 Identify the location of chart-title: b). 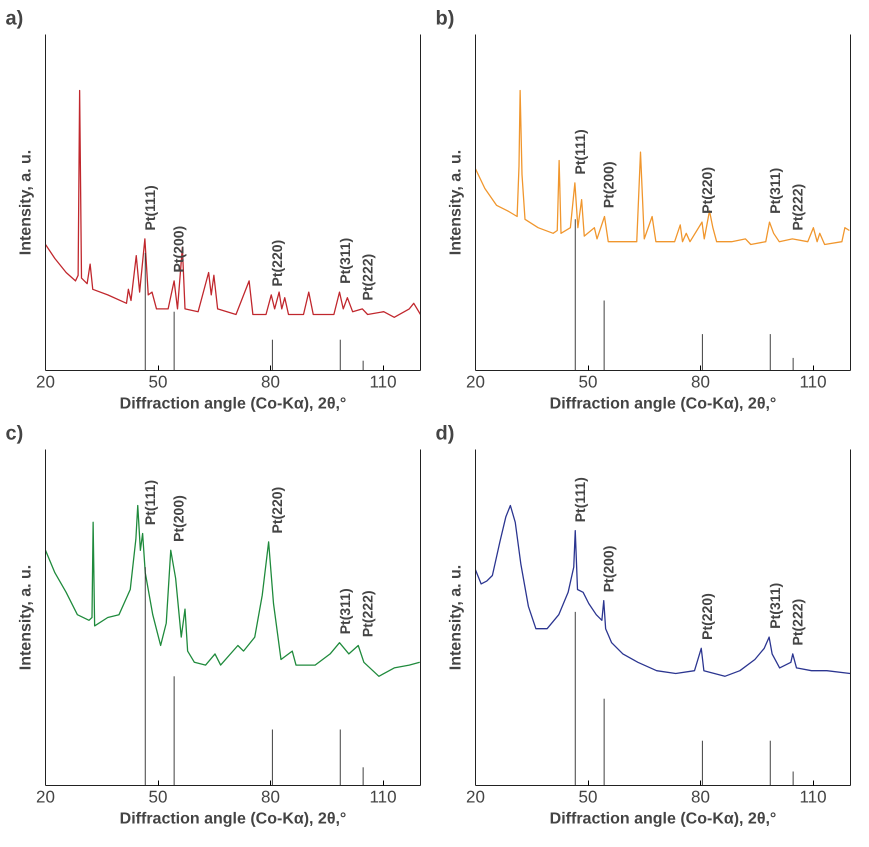
(445, 19).